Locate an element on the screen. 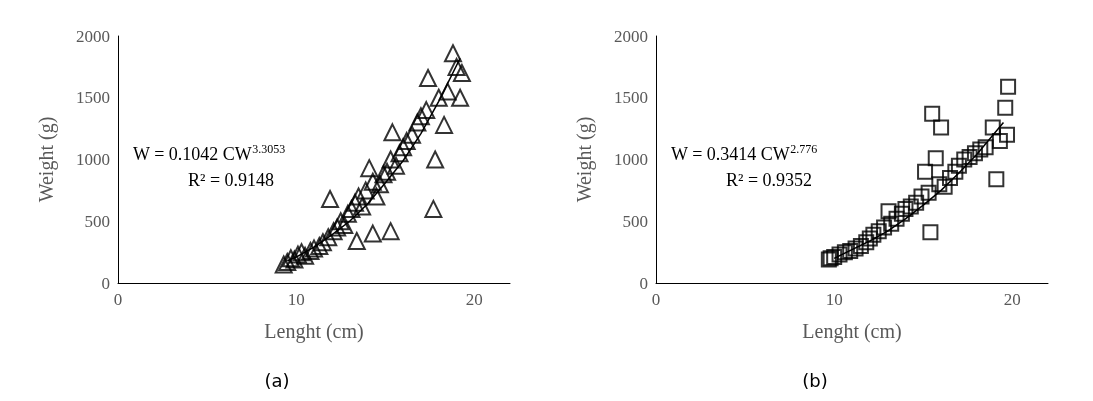 Image resolution: width=1093 pixels, height=401 pixels. text: (b) is located at coordinates (815, 380).